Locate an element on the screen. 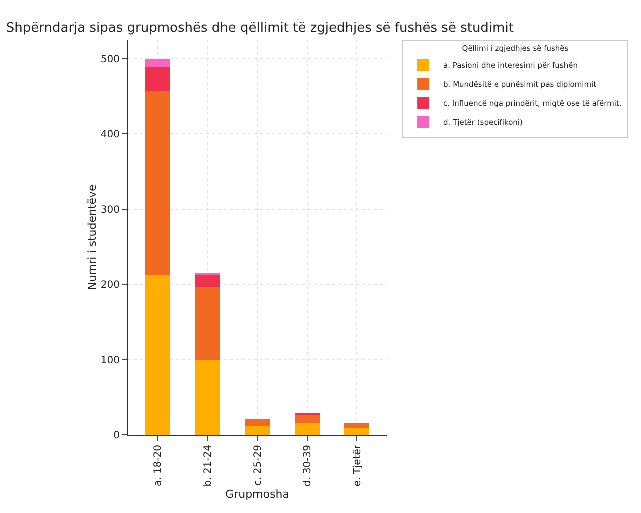  y-axis-title: Numri i studentëve is located at coordinates (92, 237).